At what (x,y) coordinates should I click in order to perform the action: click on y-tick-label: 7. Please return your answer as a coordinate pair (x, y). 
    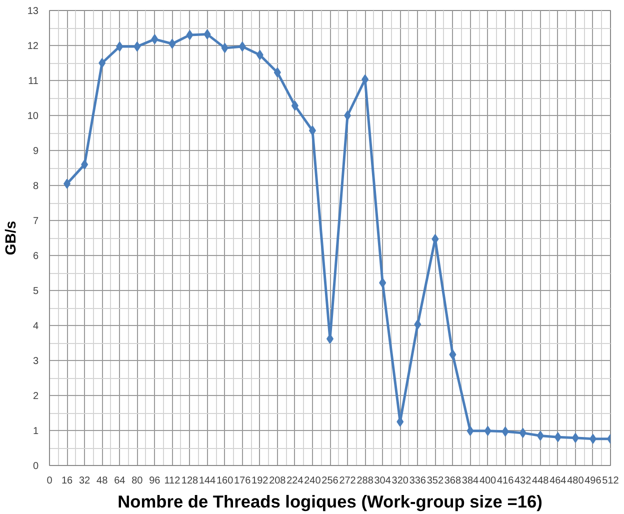
    Looking at the image, I should click on (35, 221).